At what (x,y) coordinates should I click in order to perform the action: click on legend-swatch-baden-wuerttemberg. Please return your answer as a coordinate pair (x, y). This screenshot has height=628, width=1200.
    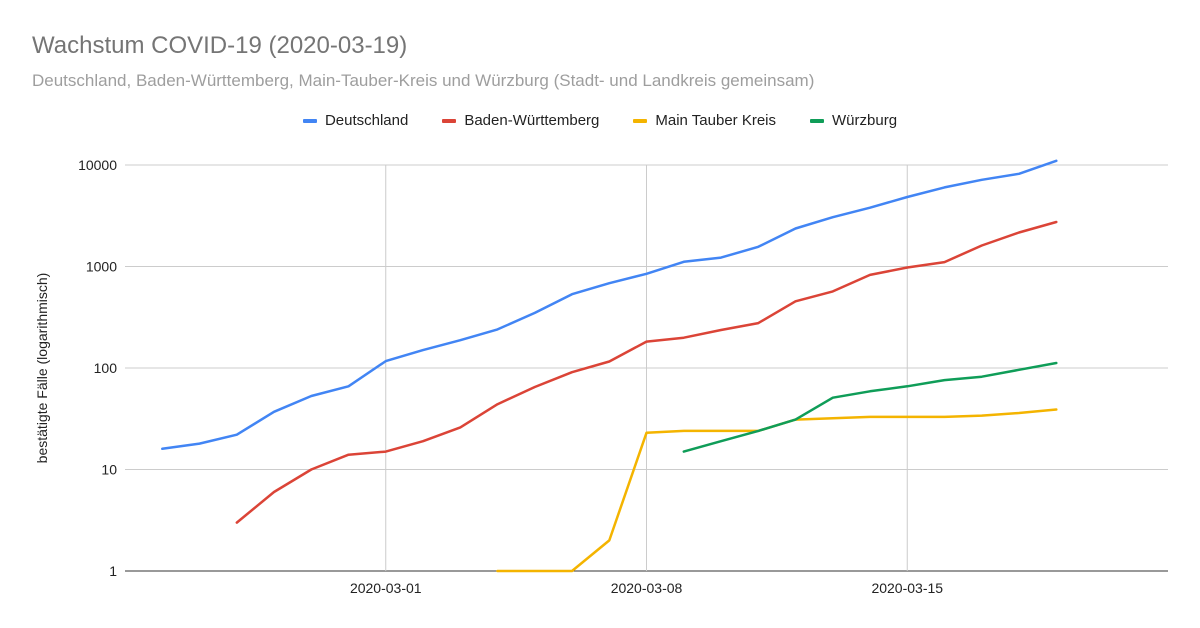
    Looking at the image, I should click on (449, 120).